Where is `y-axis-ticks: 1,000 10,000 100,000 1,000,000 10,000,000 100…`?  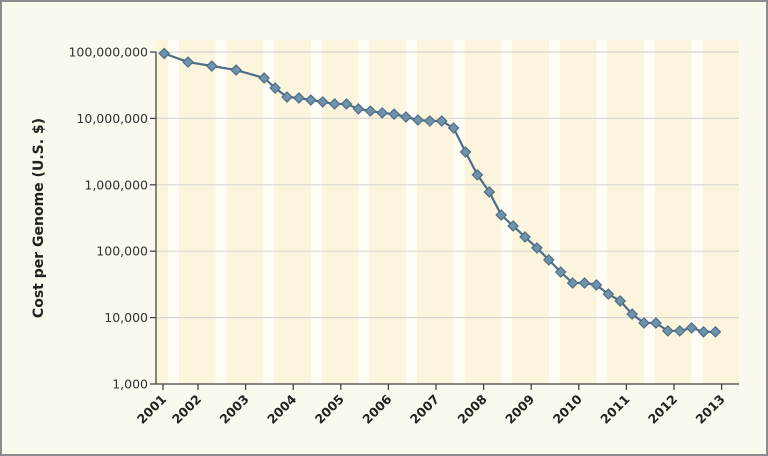 y-axis-ticks: 1,000 10,000 100,000 1,000,000 10,000,000 100… is located at coordinates (112, 218).